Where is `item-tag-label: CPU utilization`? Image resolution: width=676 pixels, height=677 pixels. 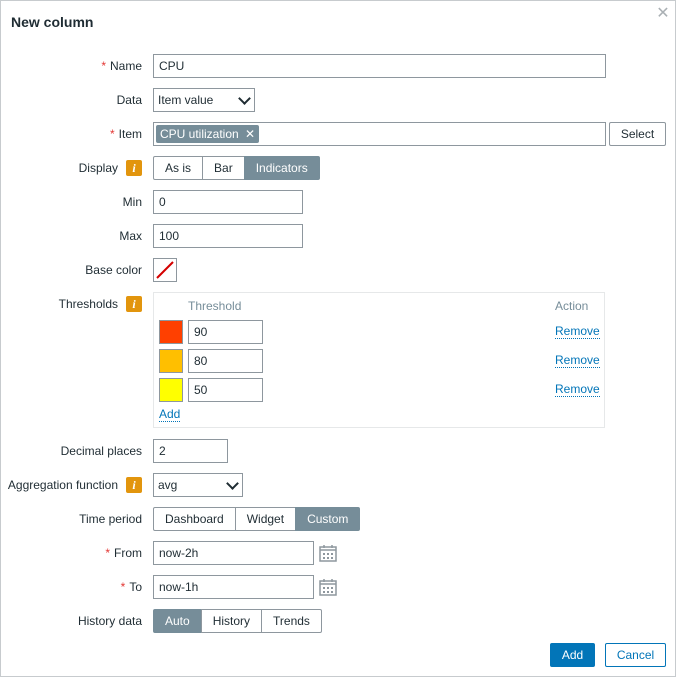 item-tag-label: CPU utilization is located at coordinates (199, 134).